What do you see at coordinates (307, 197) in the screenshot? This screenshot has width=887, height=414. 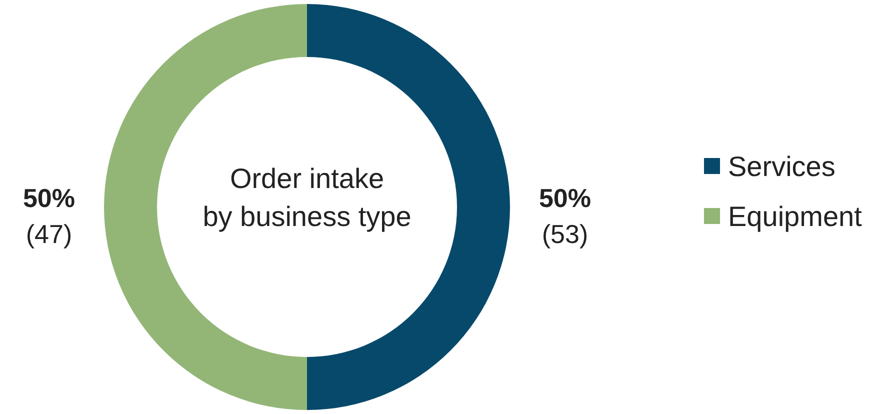 I see `text: Order intake by business type` at bounding box center [307, 197].